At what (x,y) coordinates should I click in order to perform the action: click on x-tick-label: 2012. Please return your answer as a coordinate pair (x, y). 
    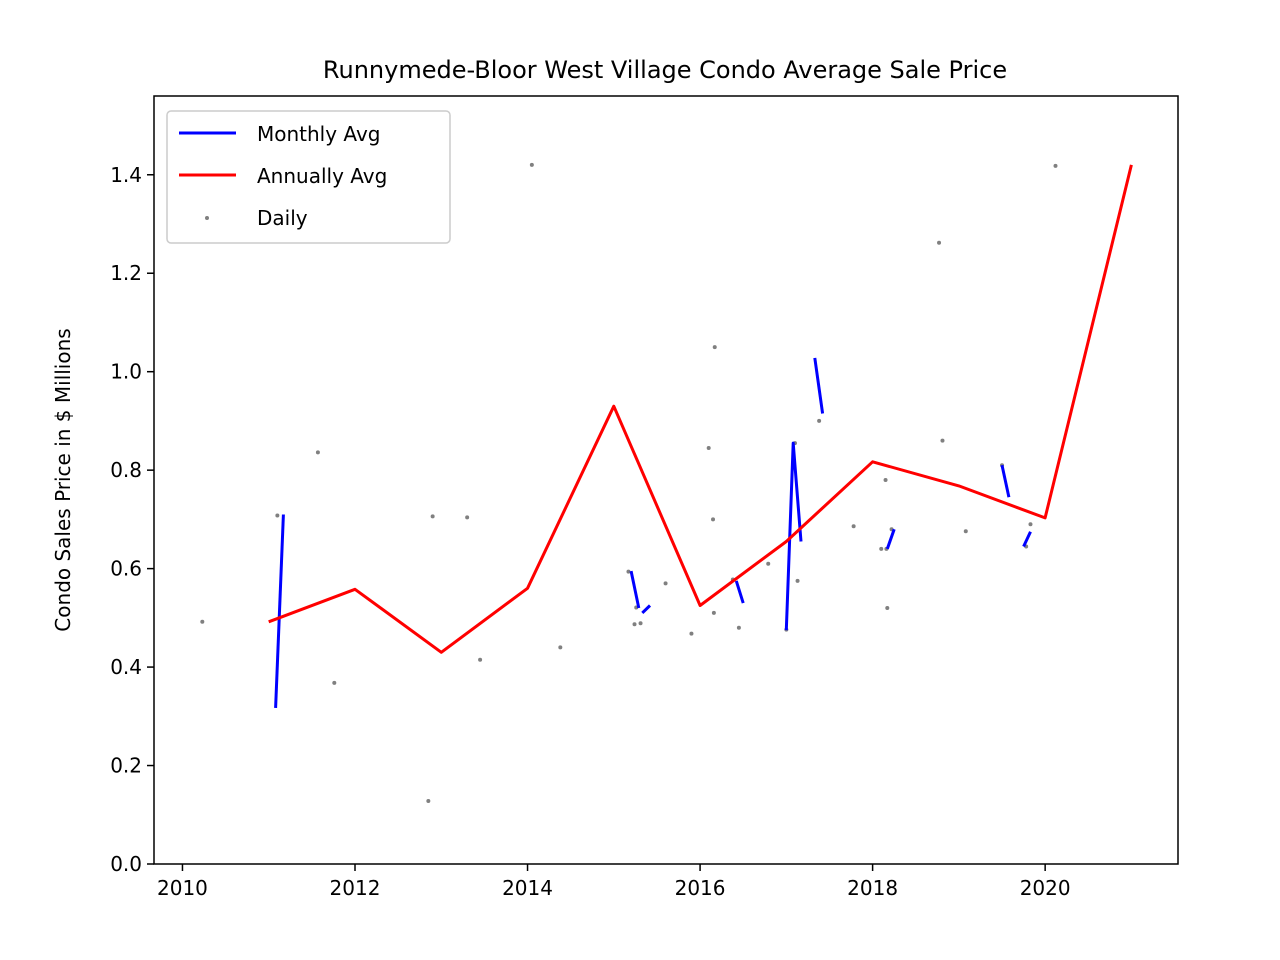
    Looking at the image, I should click on (355, 888).